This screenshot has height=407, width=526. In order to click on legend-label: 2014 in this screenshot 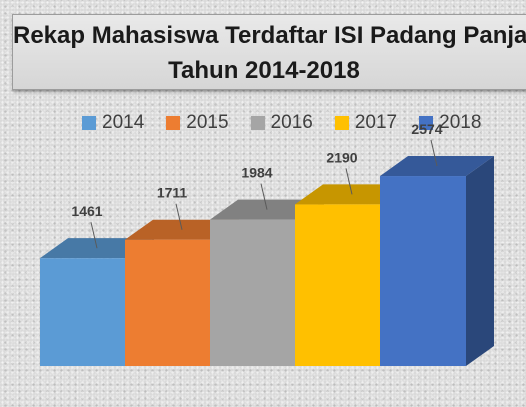, I will do `click(123, 122)`.